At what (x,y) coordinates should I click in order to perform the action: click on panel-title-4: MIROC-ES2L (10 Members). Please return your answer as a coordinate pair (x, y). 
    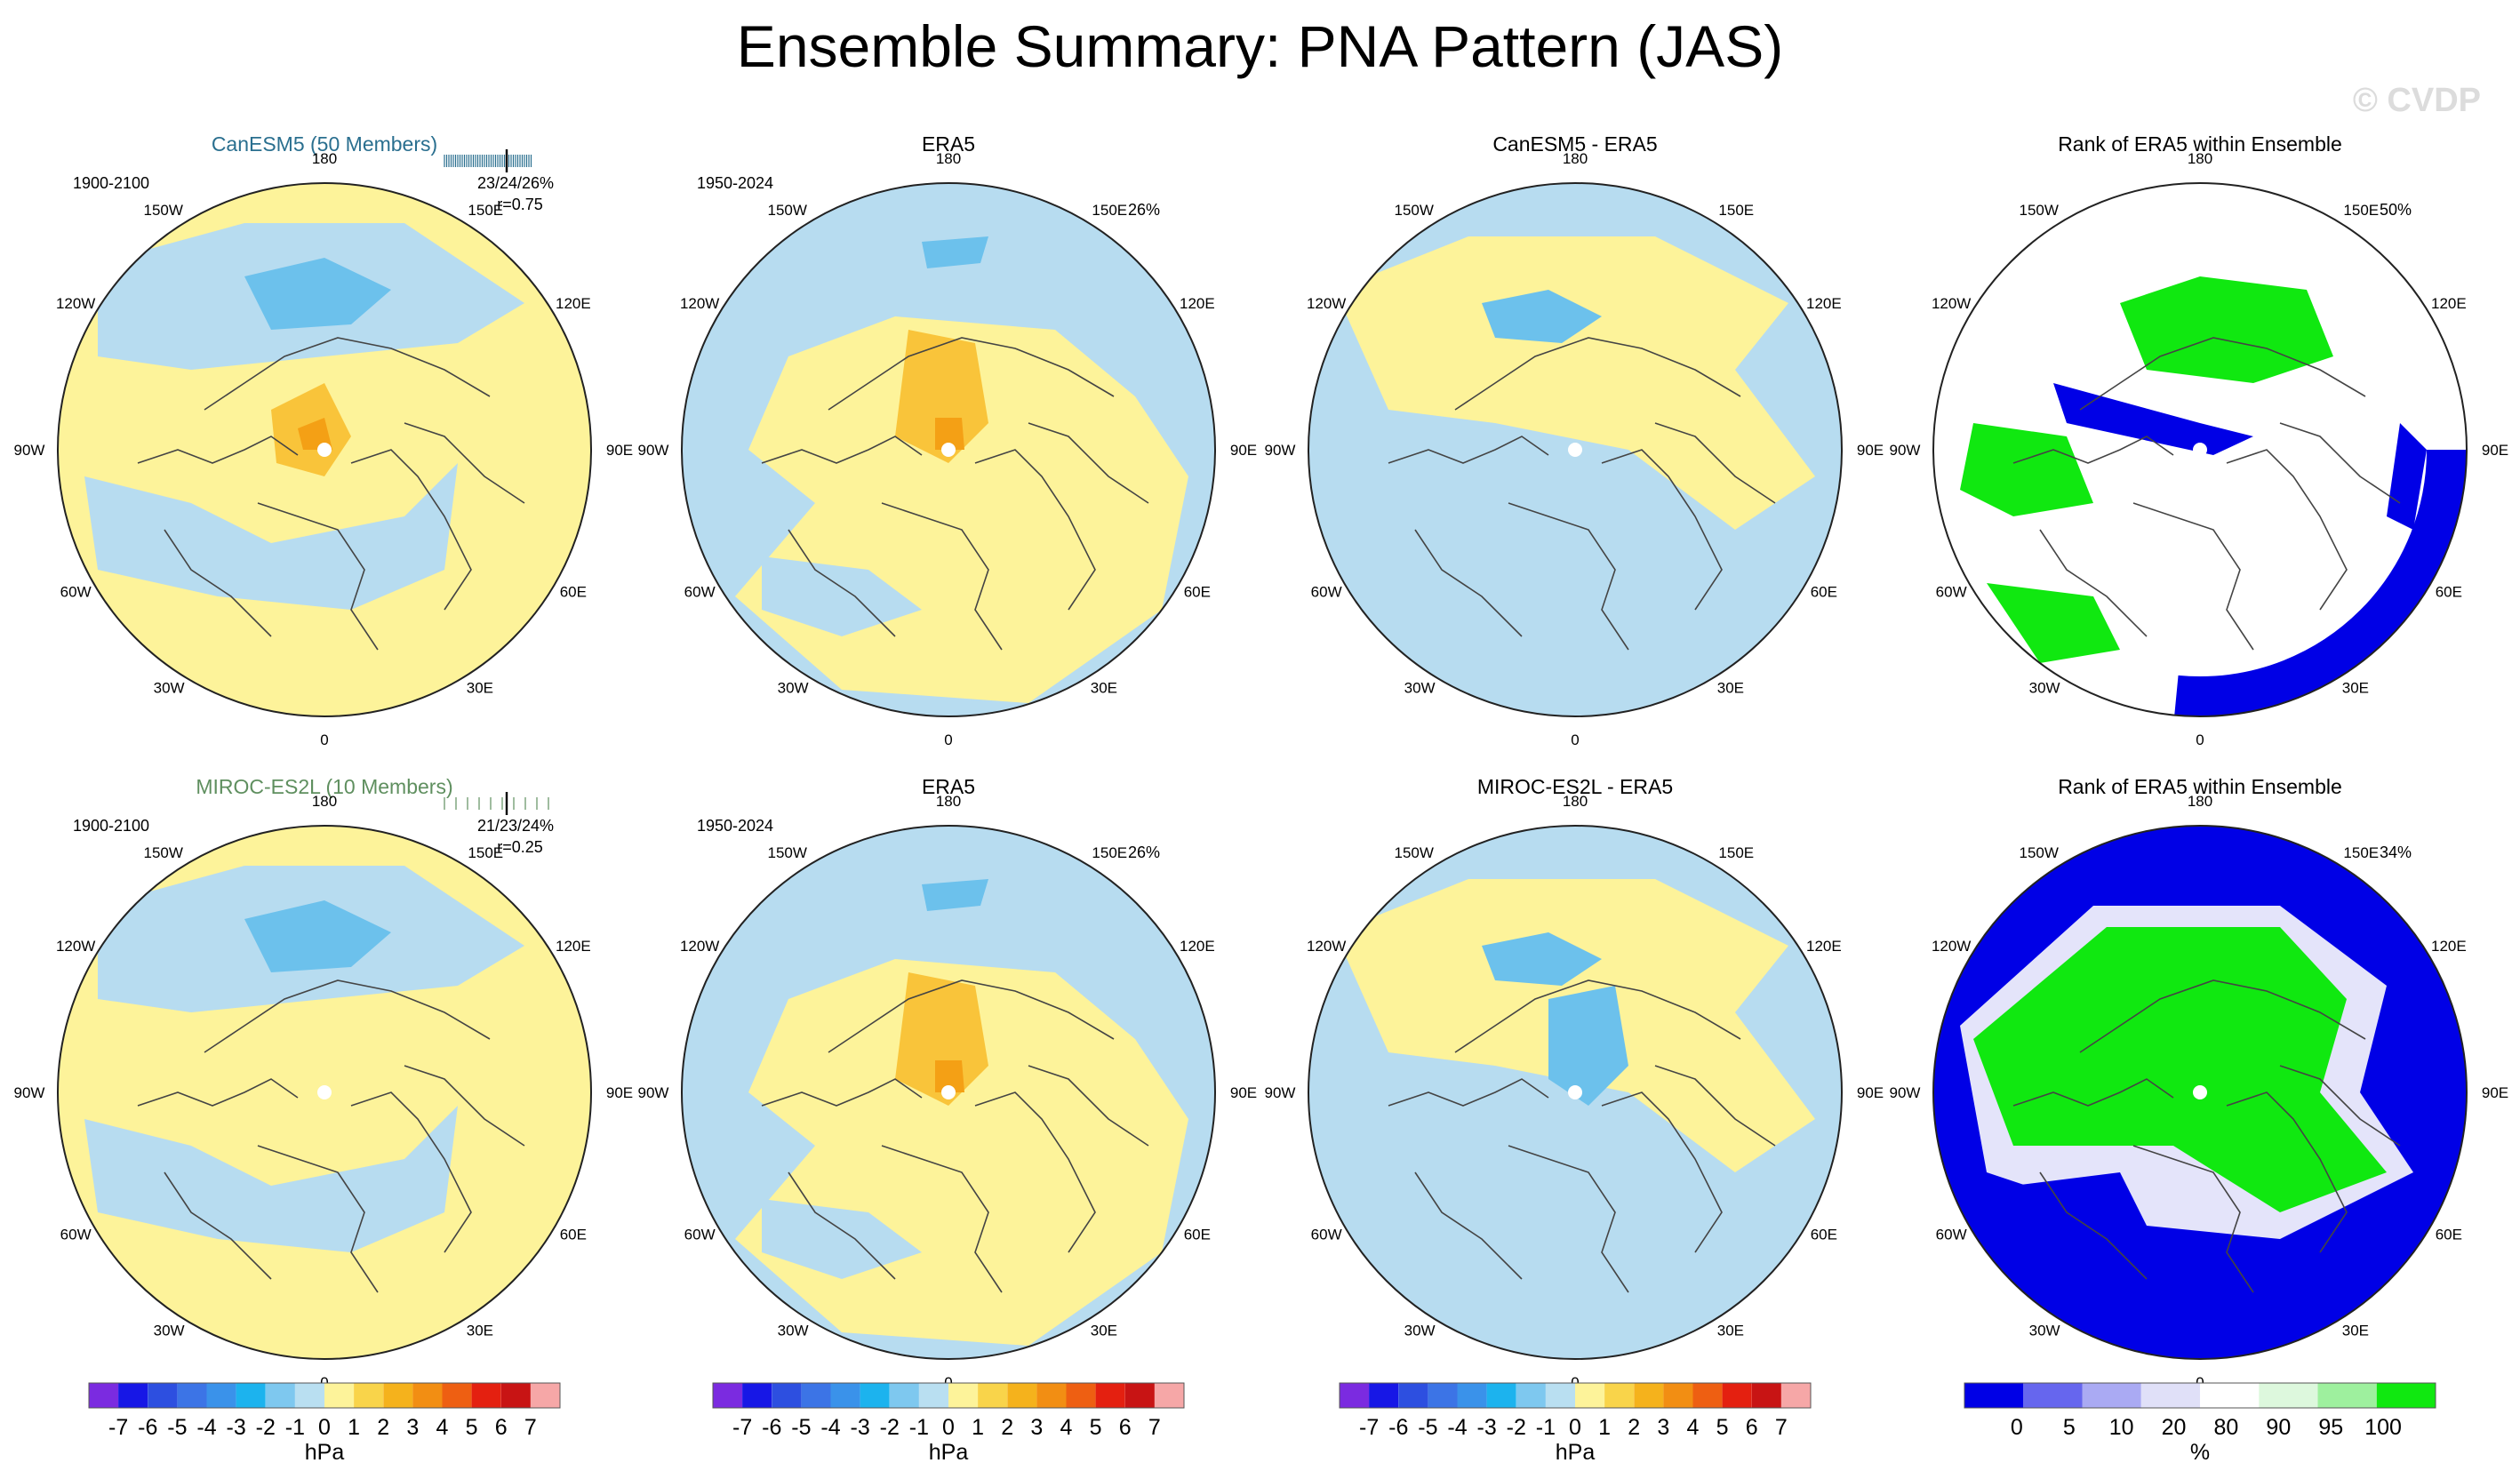
    Looking at the image, I should click on (324, 786).